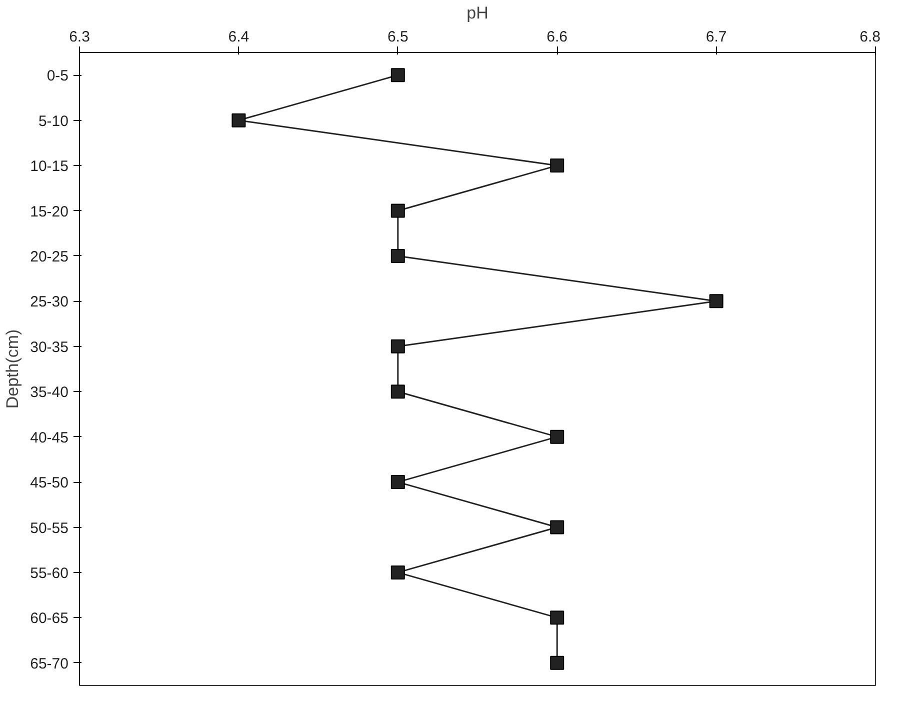  What do you see at coordinates (477, 13) in the screenshot?
I see `x-axis-title: pH` at bounding box center [477, 13].